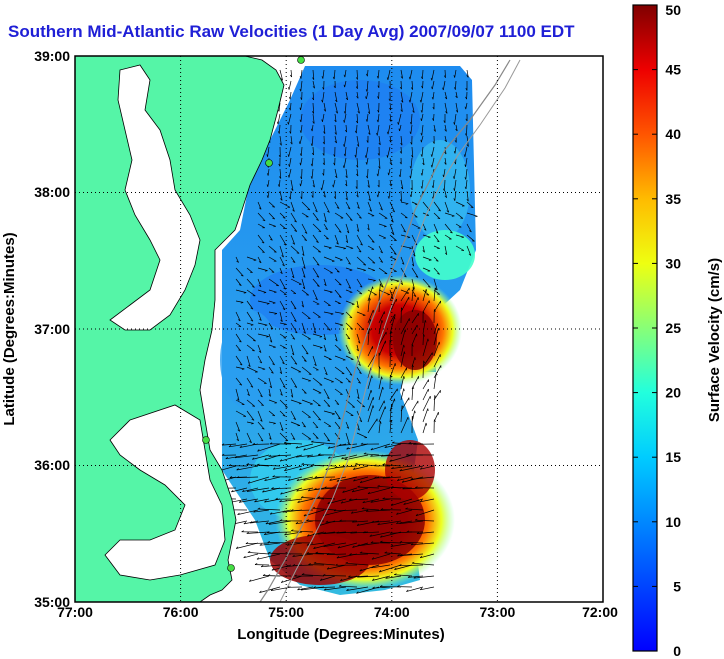  I want to click on x-tick-label: 75:00, so click(286, 612).